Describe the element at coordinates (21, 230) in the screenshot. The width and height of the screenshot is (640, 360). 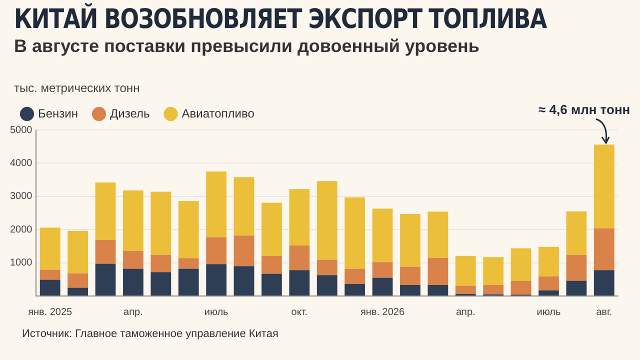
I see `y-tick-label: 2000` at that location.